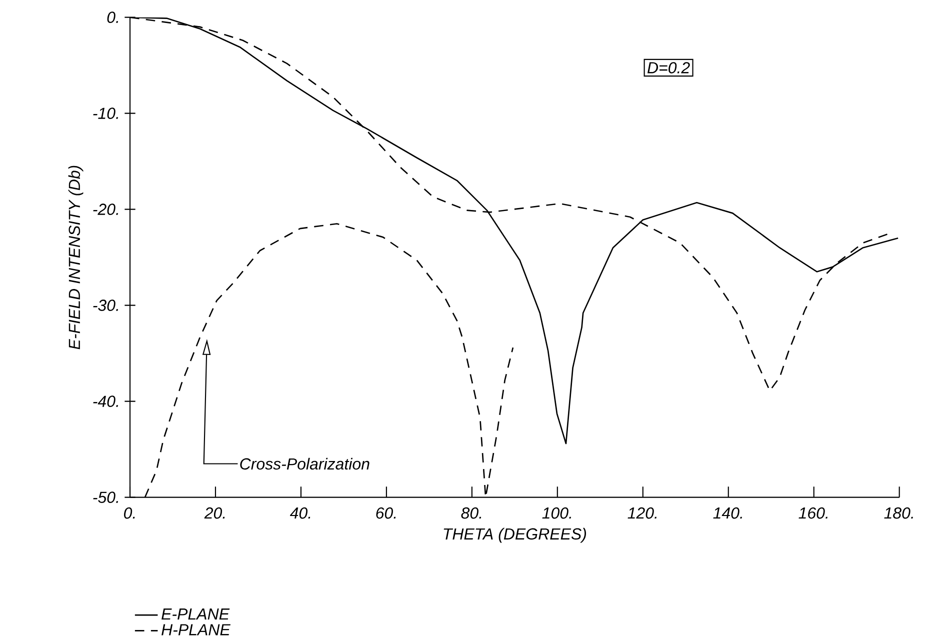 The width and height of the screenshot is (930, 643). Describe the element at coordinates (105, 210) in the screenshot. I see `y-tick-label: -20.` at that location.